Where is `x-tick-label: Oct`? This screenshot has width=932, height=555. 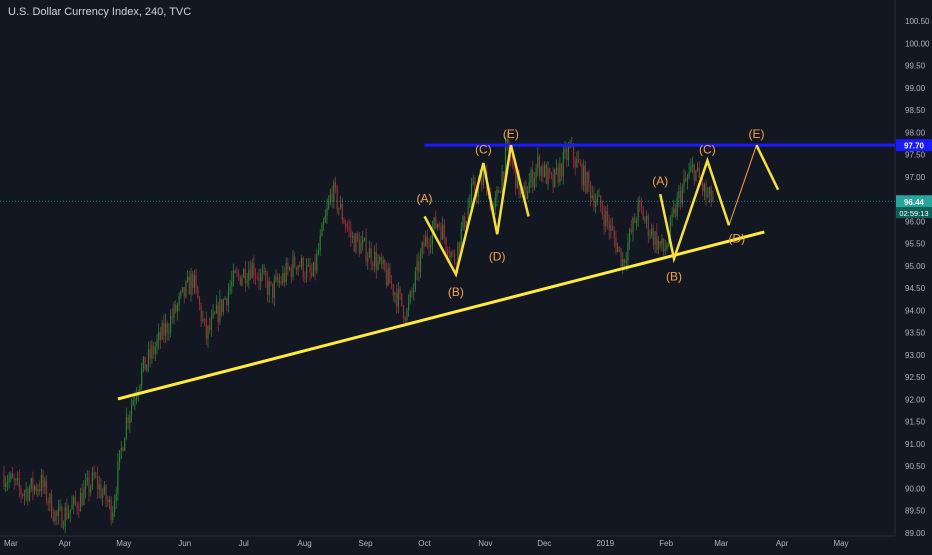 x-tick-label: Oct is located at coordinates (424, 543).